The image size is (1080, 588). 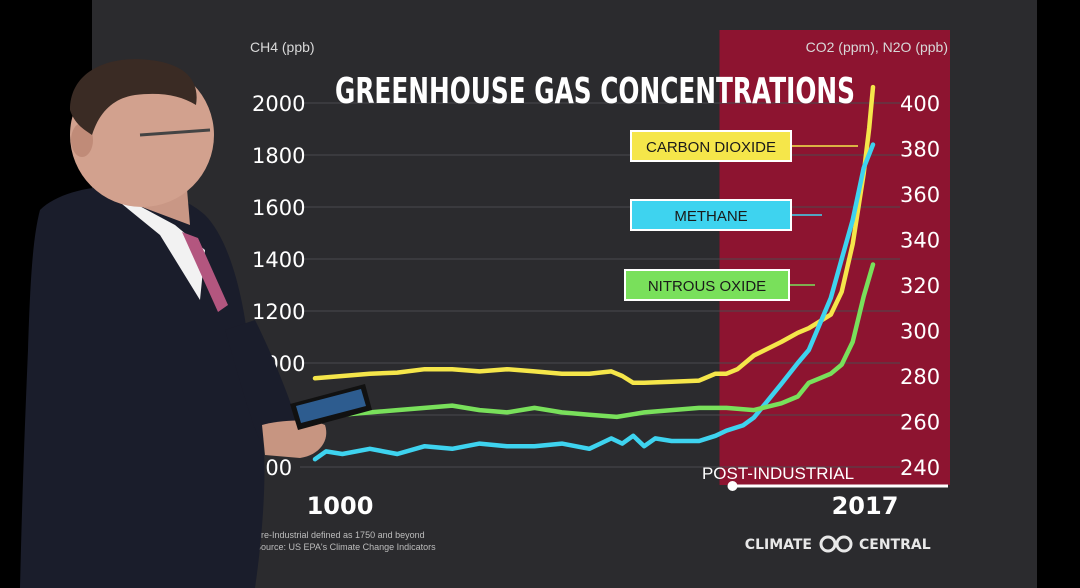 I want to click on presenter-hand, so click(x=294, y=439).